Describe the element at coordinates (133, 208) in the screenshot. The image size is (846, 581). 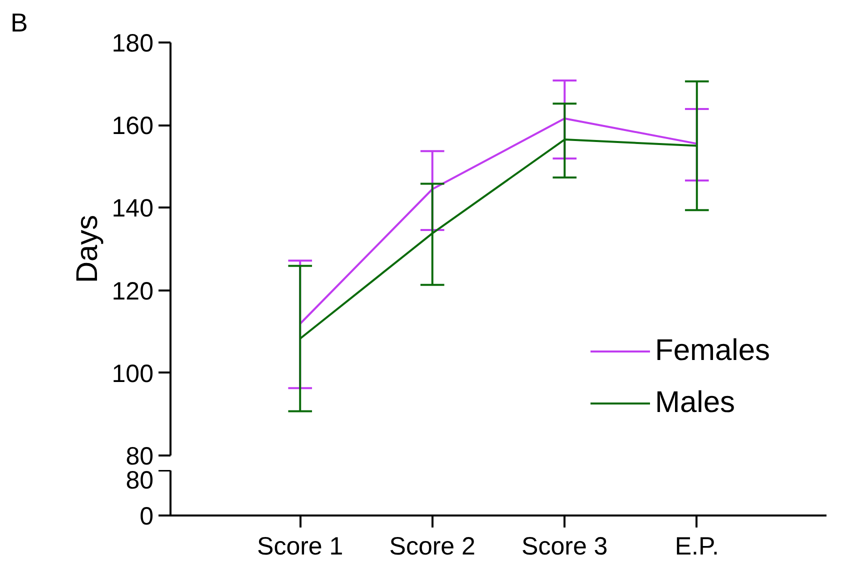
I see `y-tick-label: 140` at that location.